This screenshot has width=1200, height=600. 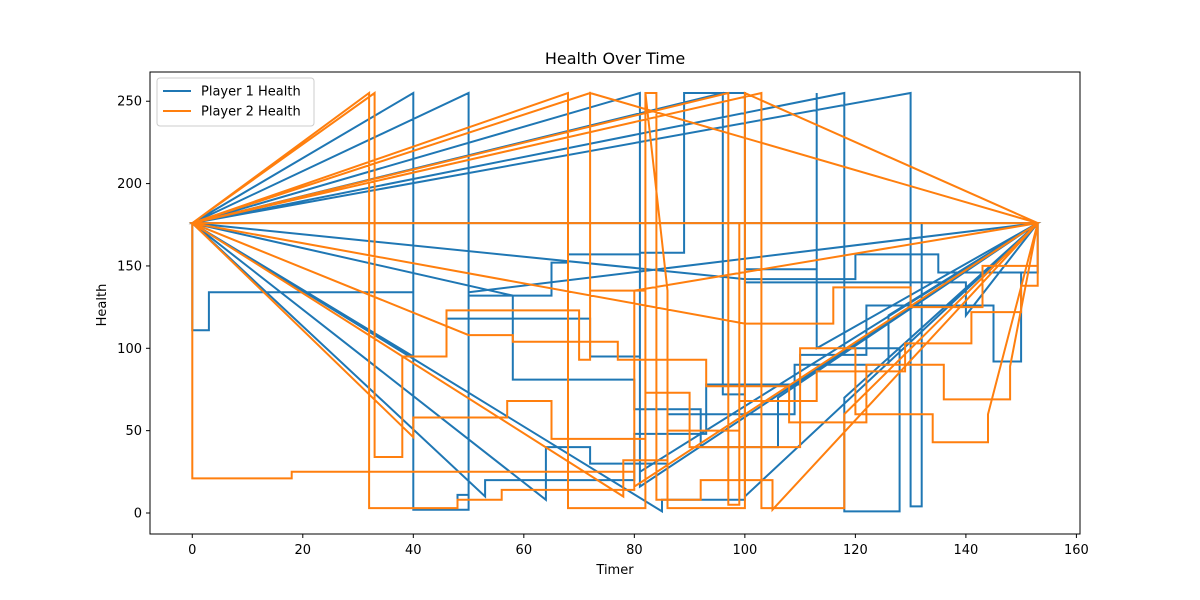 I want to click on y-axis-title: Health, so click(x=102, y=305).